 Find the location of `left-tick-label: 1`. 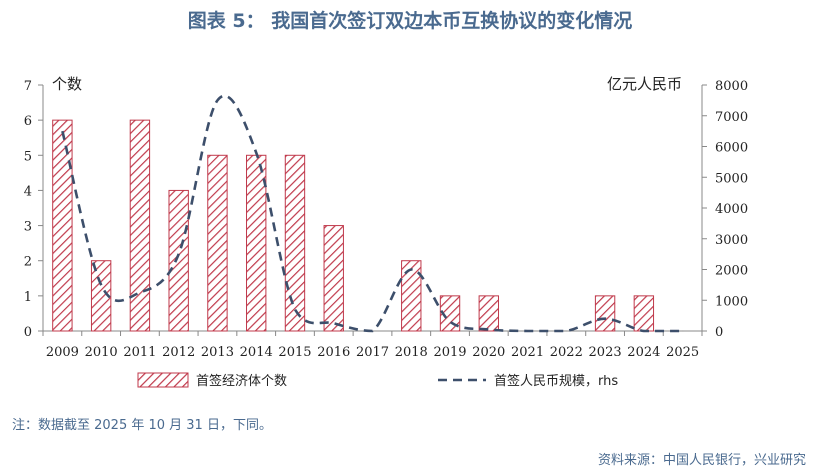

left-tick-label: 1 is located at coordinates (28, 297).